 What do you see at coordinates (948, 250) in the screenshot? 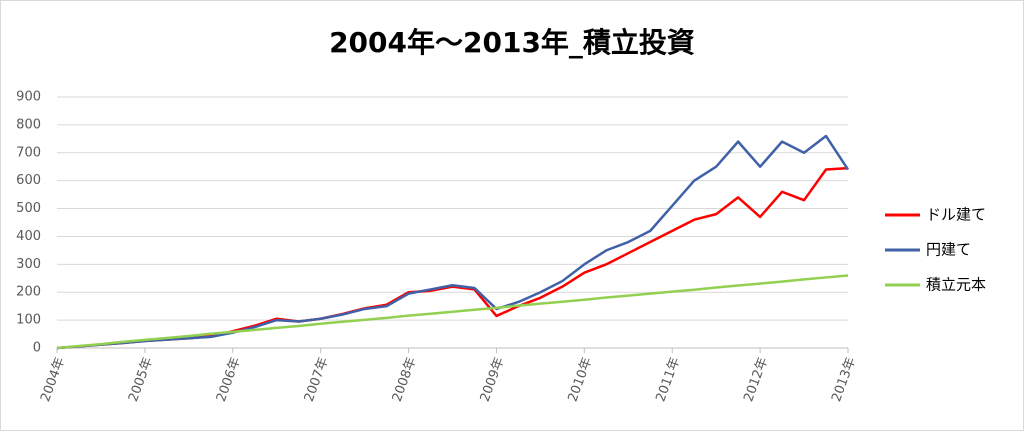
I see `legend-label: 円建て` at bounding box center [948, 250].